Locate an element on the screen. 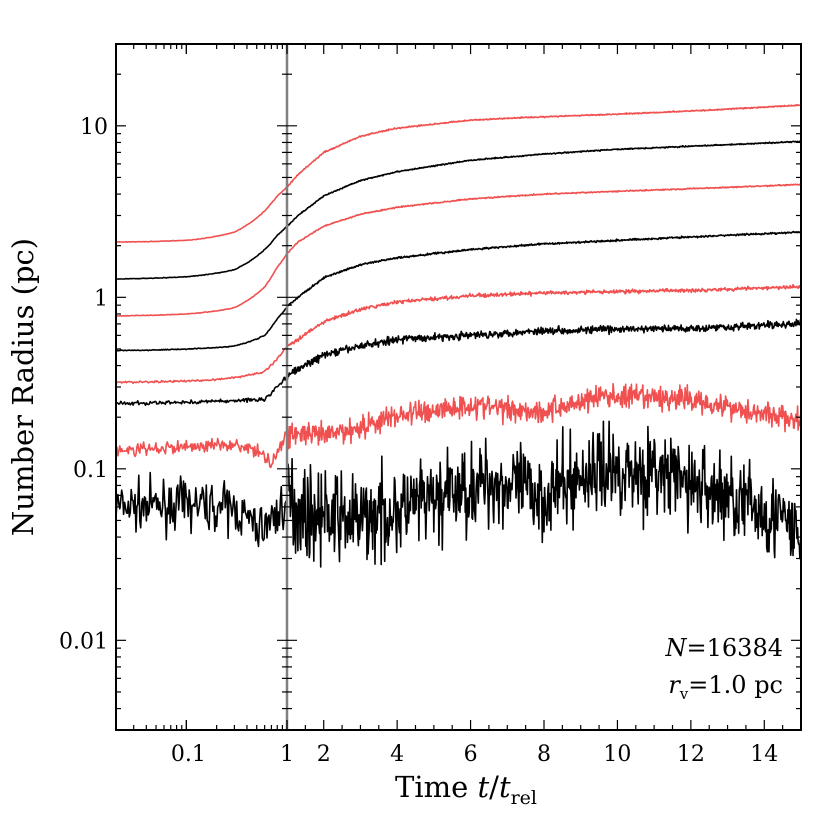 Image resolution: width=830 pixels, height=830 pixels. y-tick-label: 1 is located at coordinates (101, 298).